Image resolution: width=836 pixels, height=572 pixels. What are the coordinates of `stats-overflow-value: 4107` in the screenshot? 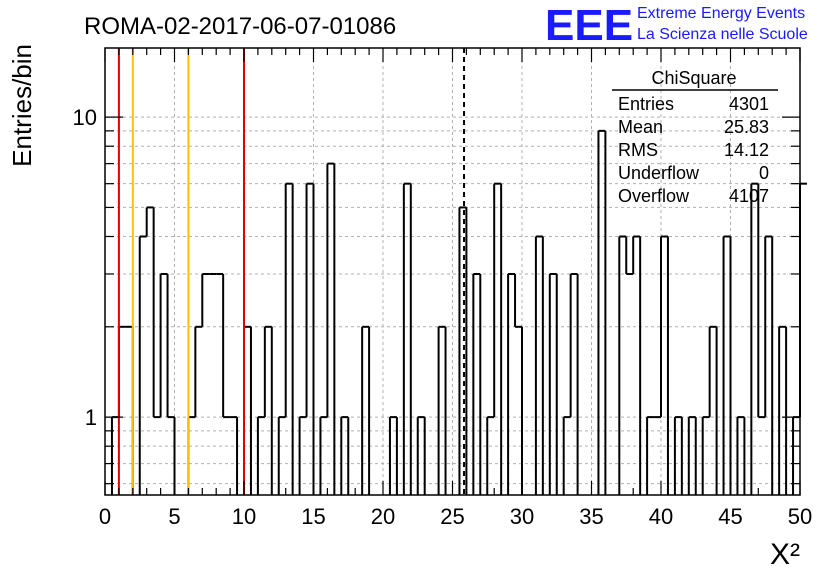 It's located at (749, 196).